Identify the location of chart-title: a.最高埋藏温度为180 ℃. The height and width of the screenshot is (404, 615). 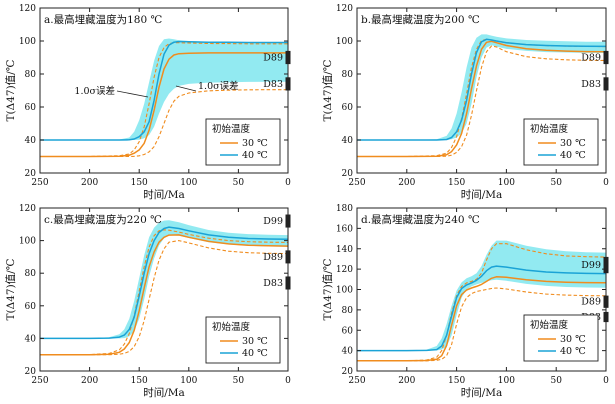
(103, 19).